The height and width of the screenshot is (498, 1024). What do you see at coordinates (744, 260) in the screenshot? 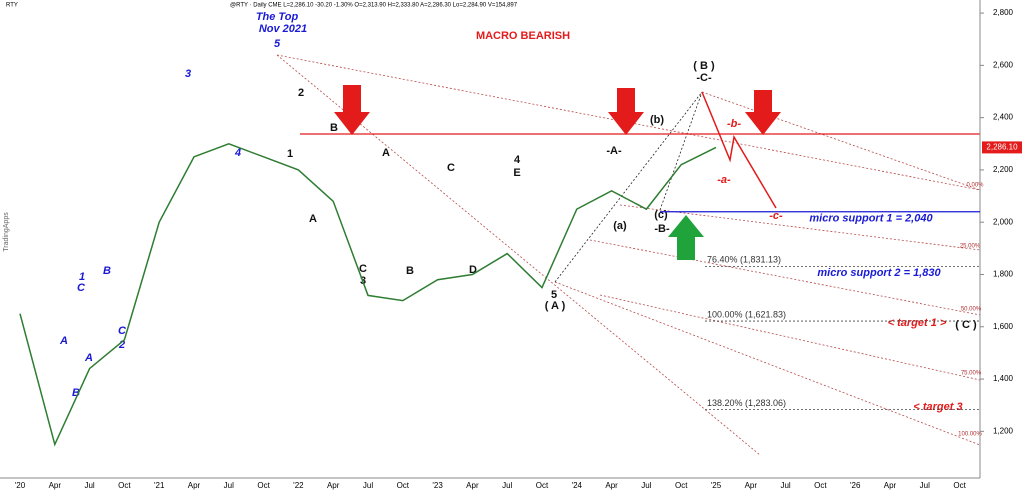
I see `fib-label: 76.40% (1,831.13)` at bounding box center [744, 260].